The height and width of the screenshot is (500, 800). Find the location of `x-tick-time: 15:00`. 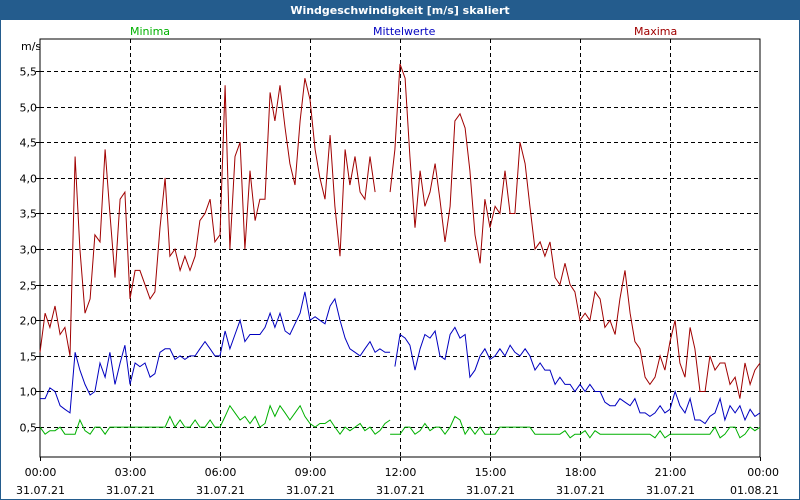

x-tick-time: 15:00 is located at coordinates (491, 472).